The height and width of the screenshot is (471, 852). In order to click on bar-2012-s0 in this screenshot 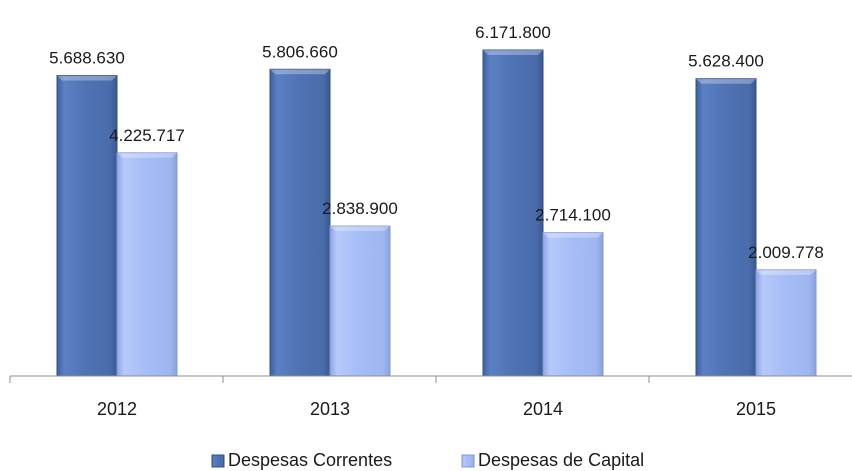, I will do `click(87, 226)`.